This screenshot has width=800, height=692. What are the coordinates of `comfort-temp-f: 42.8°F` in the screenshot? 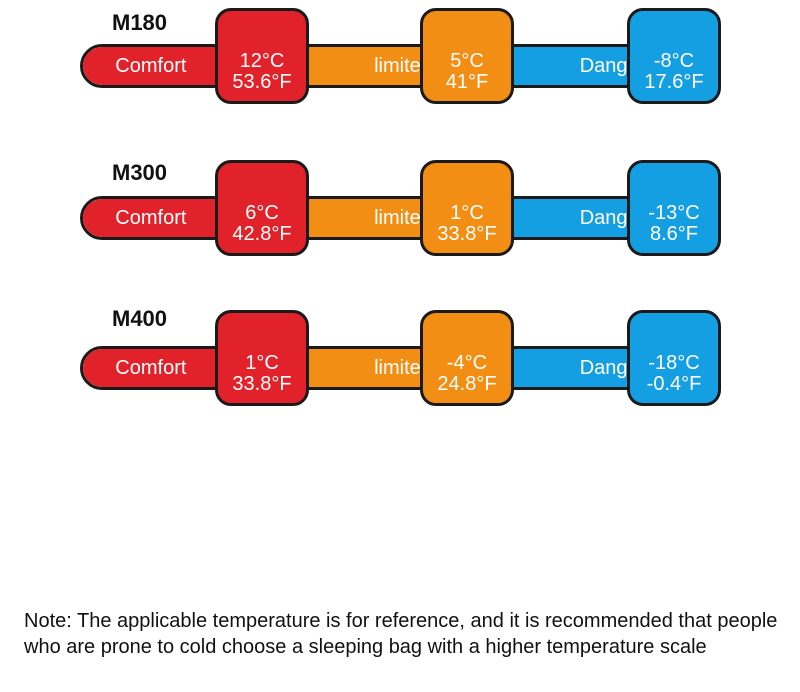 It's located at (262, 234).